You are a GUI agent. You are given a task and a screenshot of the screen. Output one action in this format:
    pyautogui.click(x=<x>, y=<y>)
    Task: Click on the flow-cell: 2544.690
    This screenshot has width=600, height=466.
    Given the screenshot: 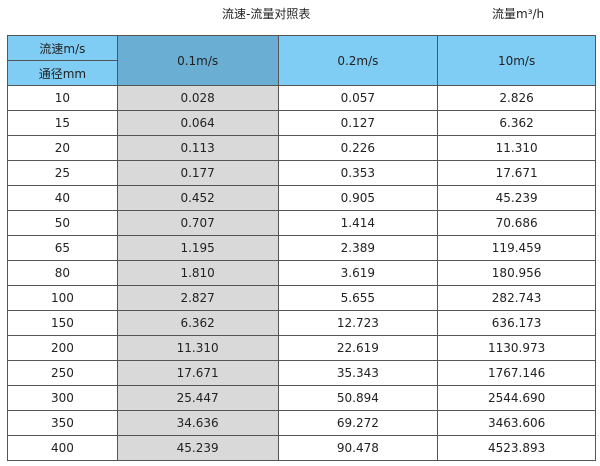 What is the action you would take?
    pyautogui.click(x=516, y=398)
    